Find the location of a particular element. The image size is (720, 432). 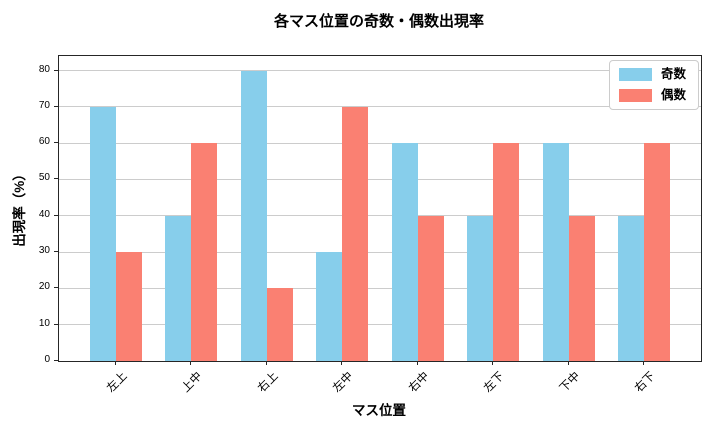

bar-偶数-右下 is located at coordinates (657, 252).